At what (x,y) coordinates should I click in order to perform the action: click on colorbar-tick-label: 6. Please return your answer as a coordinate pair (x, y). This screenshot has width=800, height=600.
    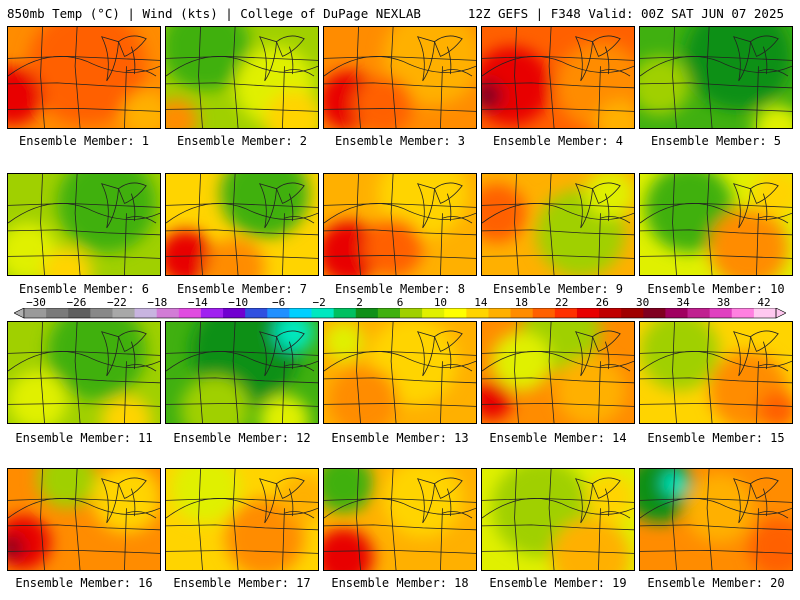
    Looking at the image, I should click on (400, 302).